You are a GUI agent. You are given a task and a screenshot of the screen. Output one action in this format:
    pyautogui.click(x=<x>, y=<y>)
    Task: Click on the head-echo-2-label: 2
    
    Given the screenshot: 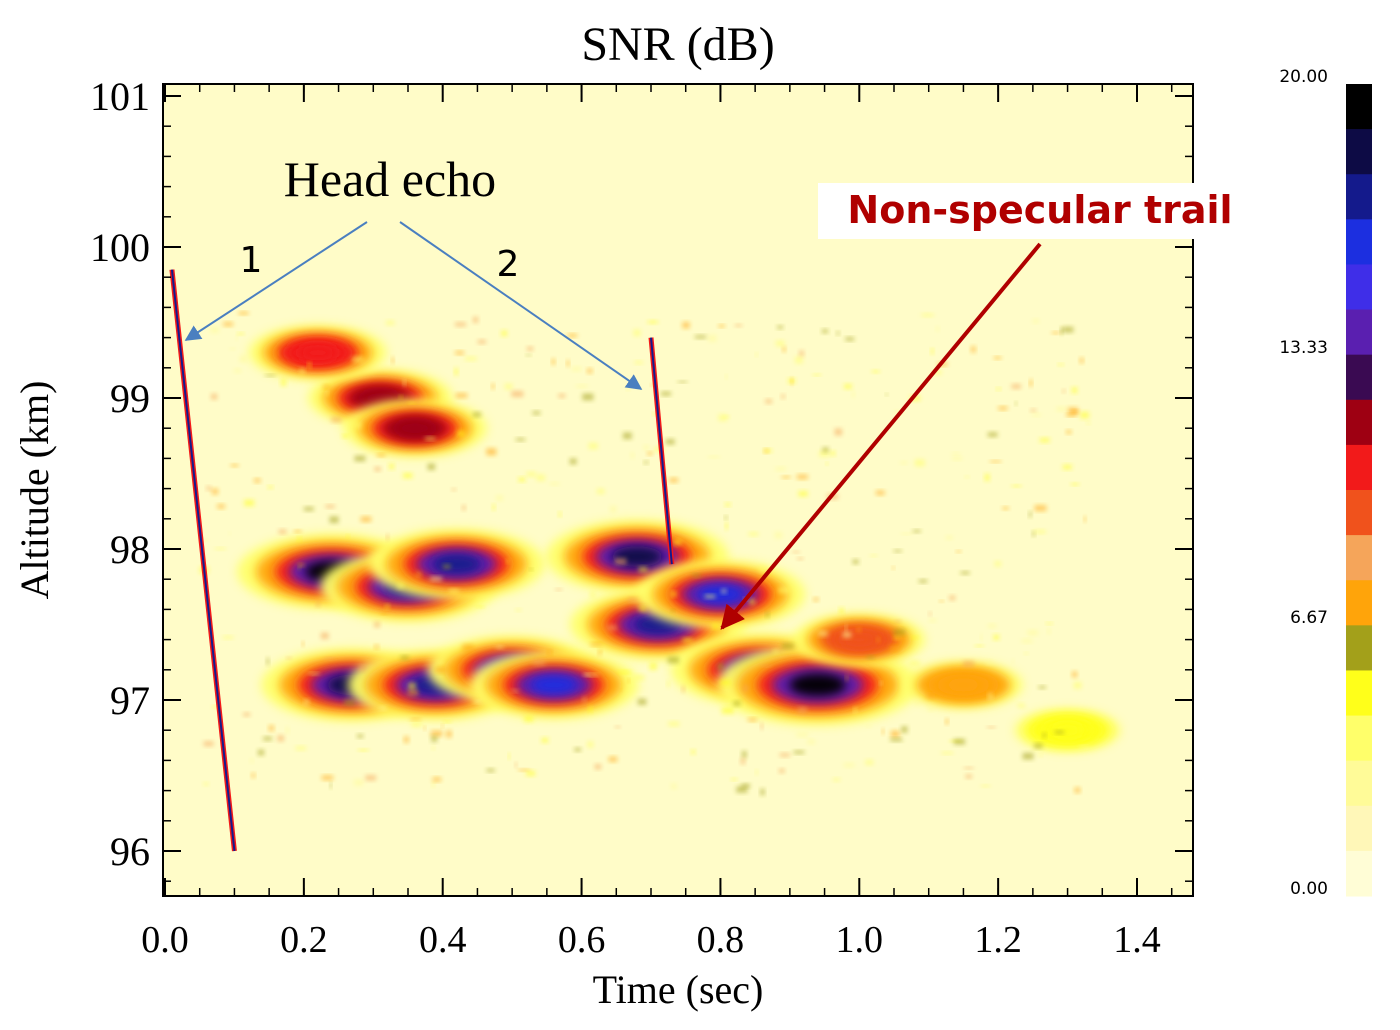 What is the action you would take?
    pyautogui.click(x=508, y=264)
    